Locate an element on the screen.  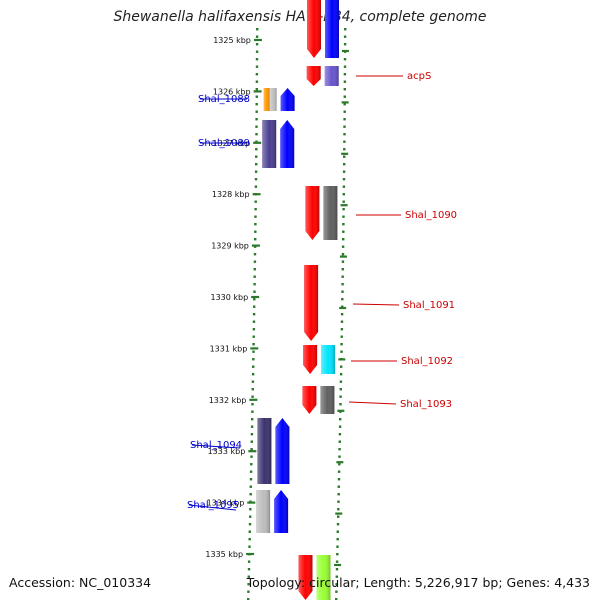
gene-shal-1095-arrow-shade is located at coordinates (281, 511).